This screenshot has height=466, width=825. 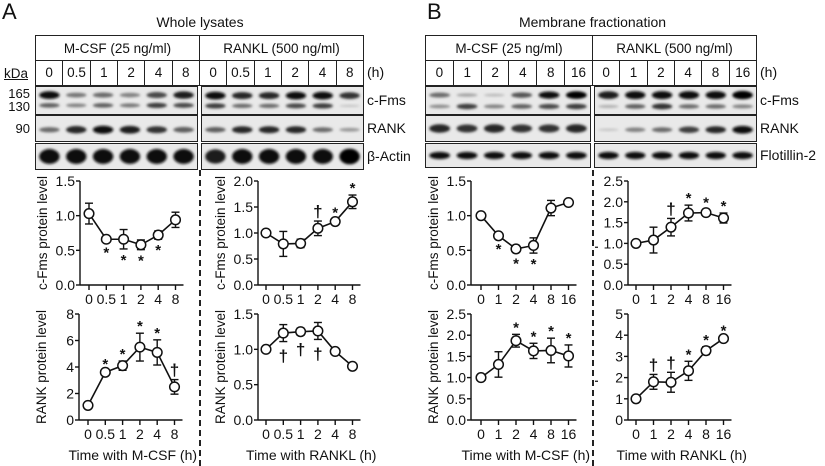 What do you see at coordinates (386, 100) in the screenshot?
I see `row-label-cfms: c-Fms` at bounding box center [386, 100].